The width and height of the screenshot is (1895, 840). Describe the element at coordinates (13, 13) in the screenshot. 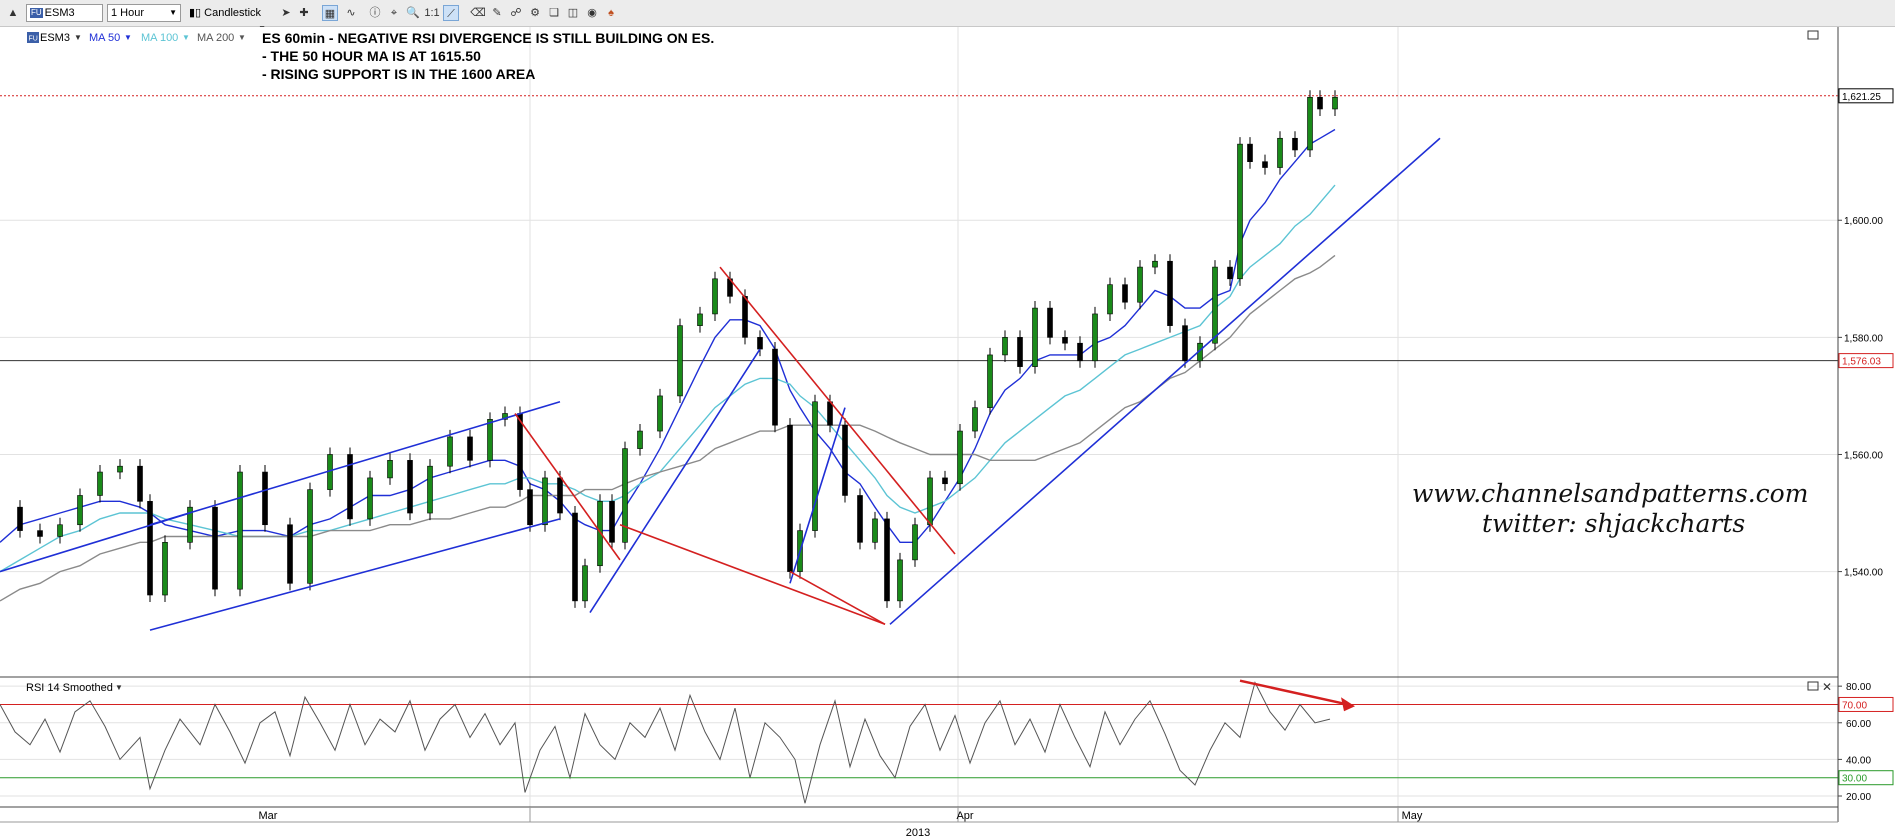

I see `scroll-up-icon: ▲` at that location.